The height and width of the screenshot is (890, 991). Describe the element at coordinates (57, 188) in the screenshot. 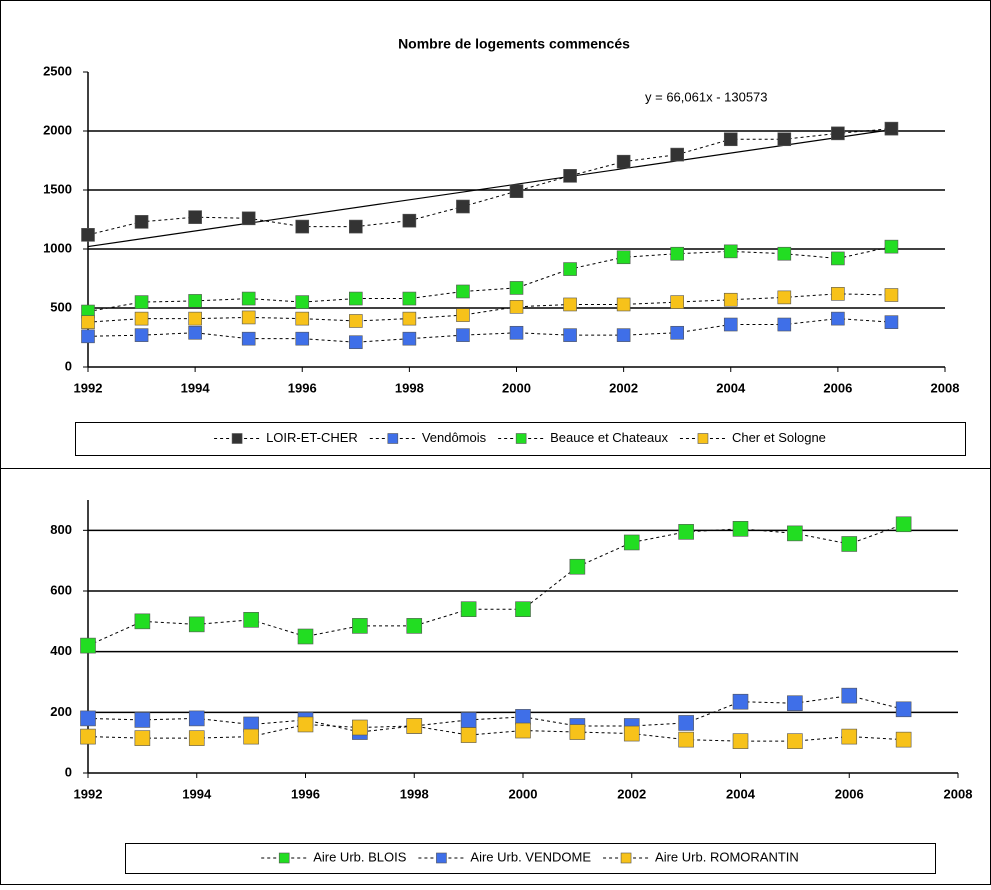

I see `y-tick-label: 1500` at that location.